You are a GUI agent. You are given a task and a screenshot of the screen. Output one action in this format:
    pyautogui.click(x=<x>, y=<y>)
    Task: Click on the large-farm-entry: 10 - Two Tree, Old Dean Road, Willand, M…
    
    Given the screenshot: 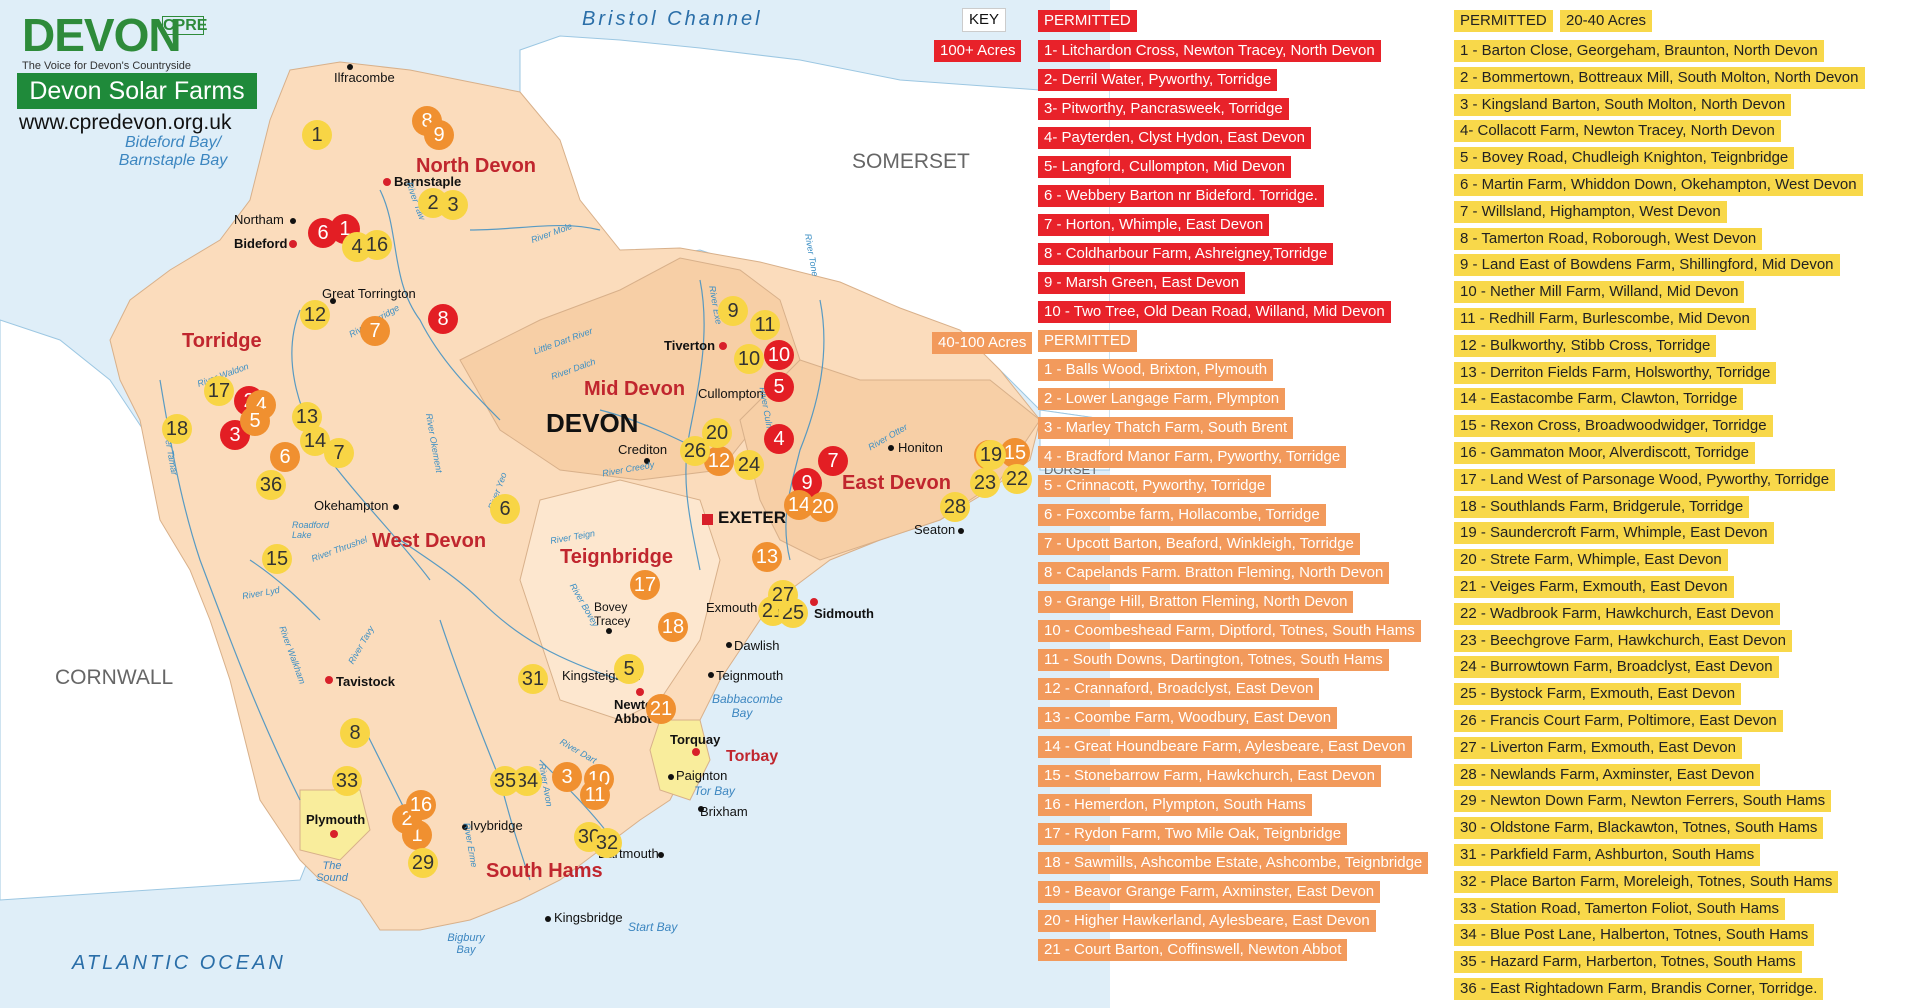 What is the action you would take?
    pyautogui.click(x=1214, y=312)
    